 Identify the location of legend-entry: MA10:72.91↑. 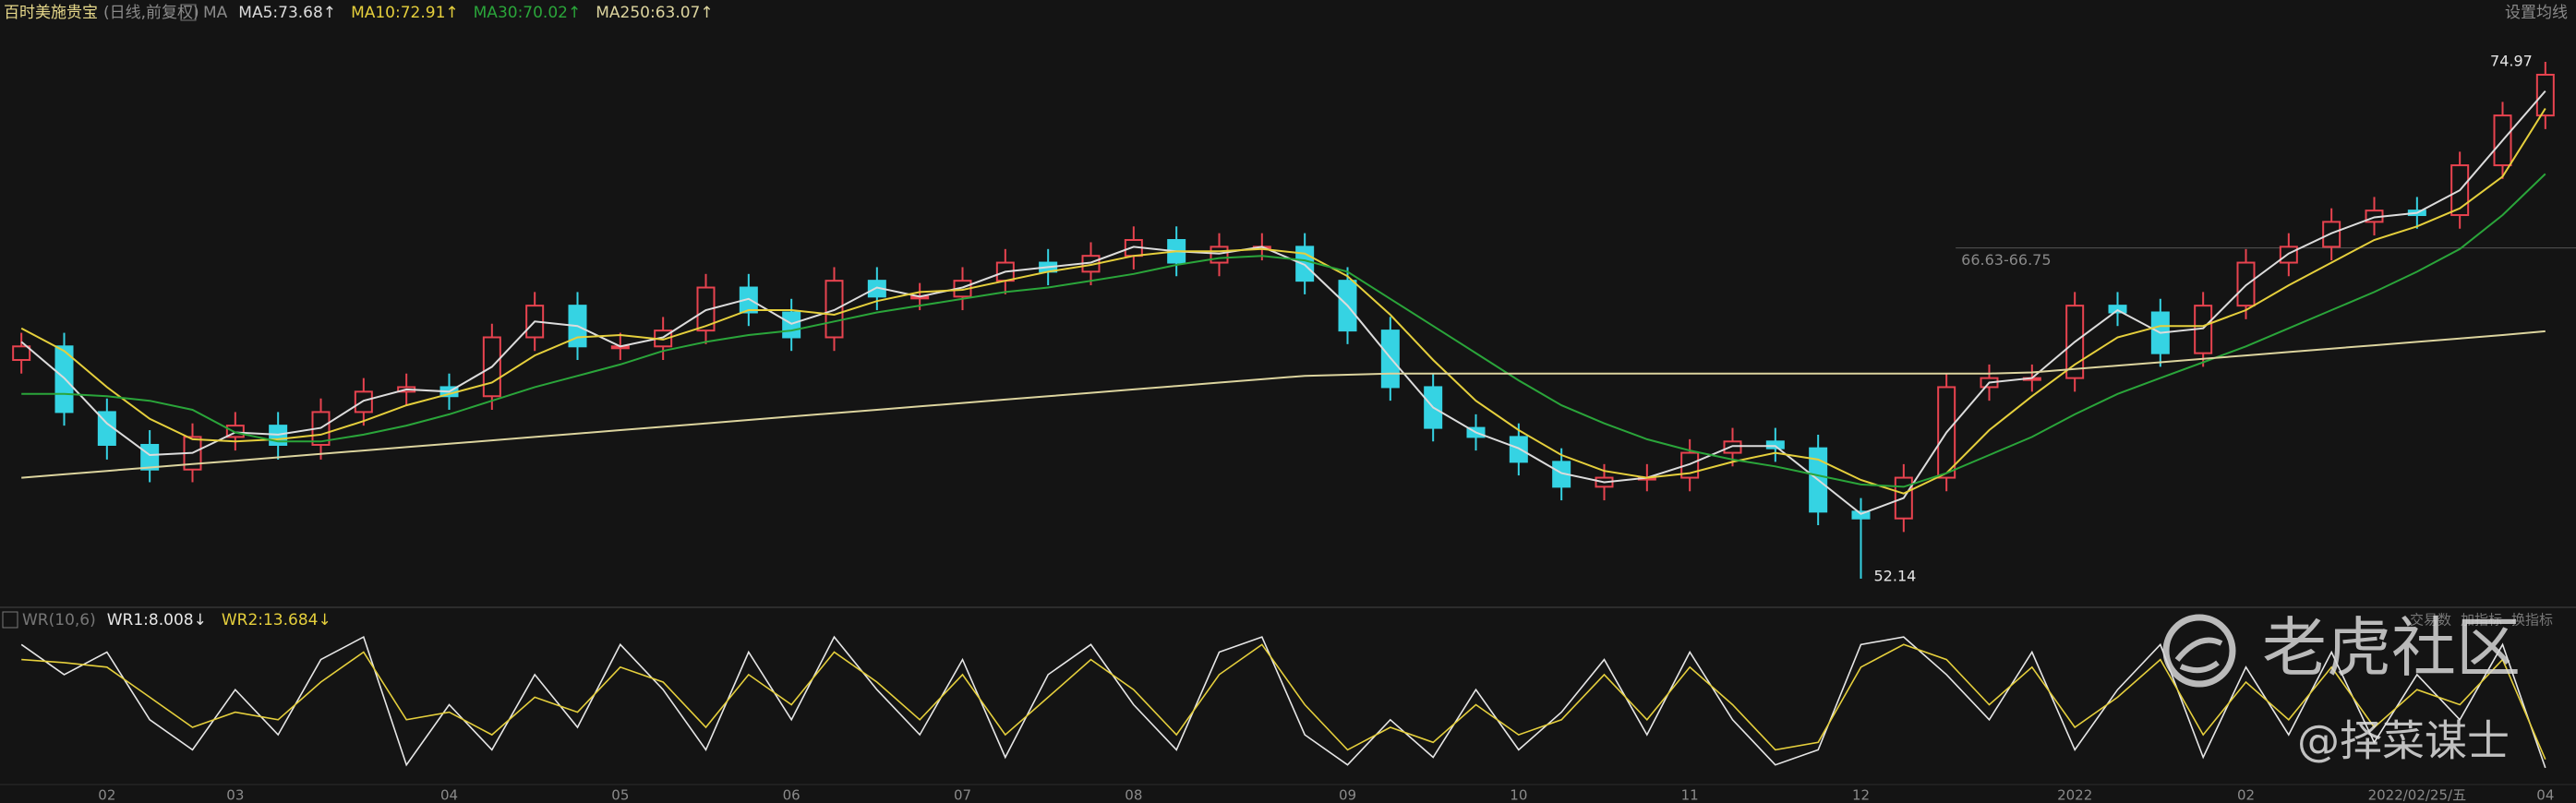
(405, 13).